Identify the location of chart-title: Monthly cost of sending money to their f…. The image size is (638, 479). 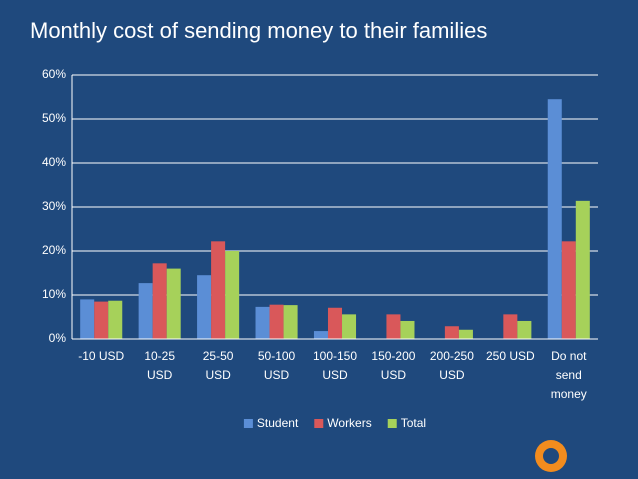
(258, 30).